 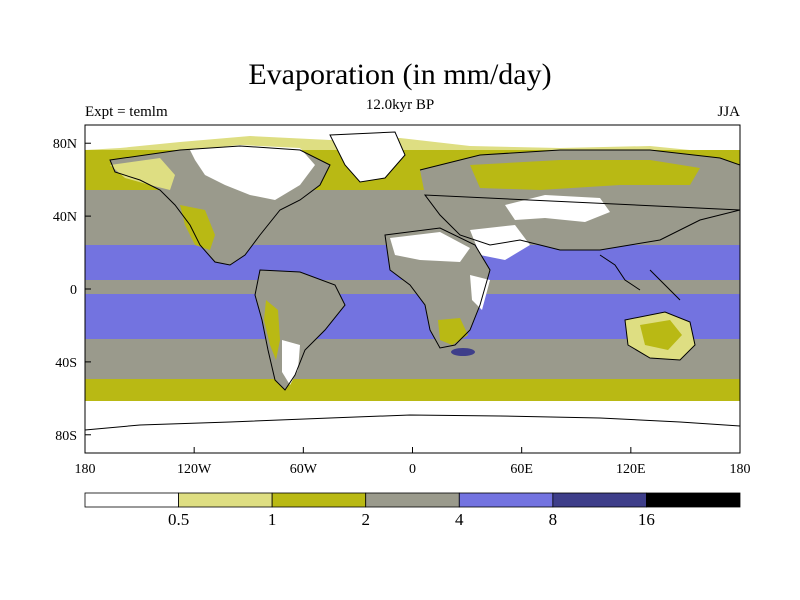 What do you see at coordinates (178, 519) in the screenshot?
I see `colorbar-label: 0.5` at bounding box center [178, 519].